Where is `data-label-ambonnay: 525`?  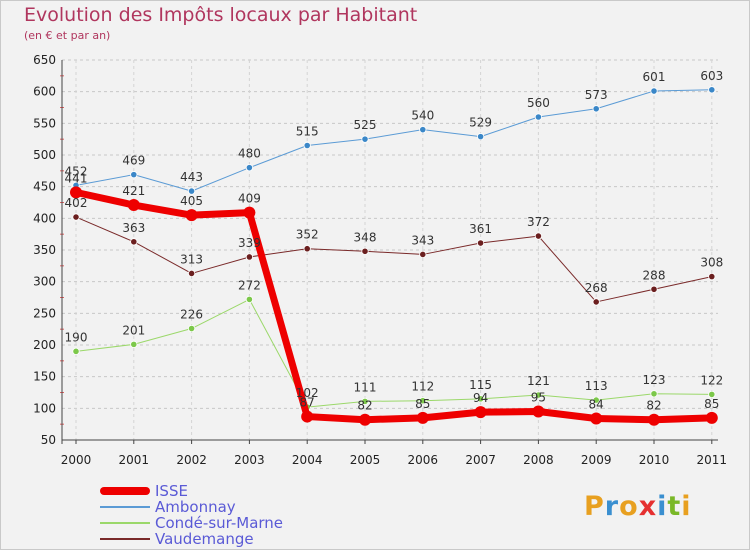 data-label-ambonnay: 525 is located at coordinates (365, 125).